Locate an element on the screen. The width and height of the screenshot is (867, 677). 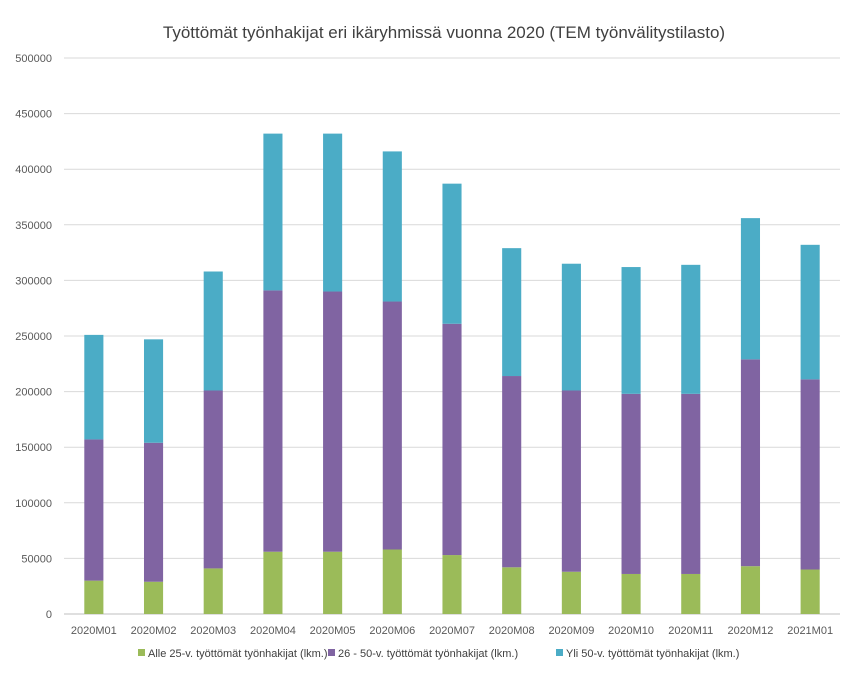
legend-label: 26 - 50-v. työttömät työnhakijat (lkm.) is located at coordinates (428, 654).